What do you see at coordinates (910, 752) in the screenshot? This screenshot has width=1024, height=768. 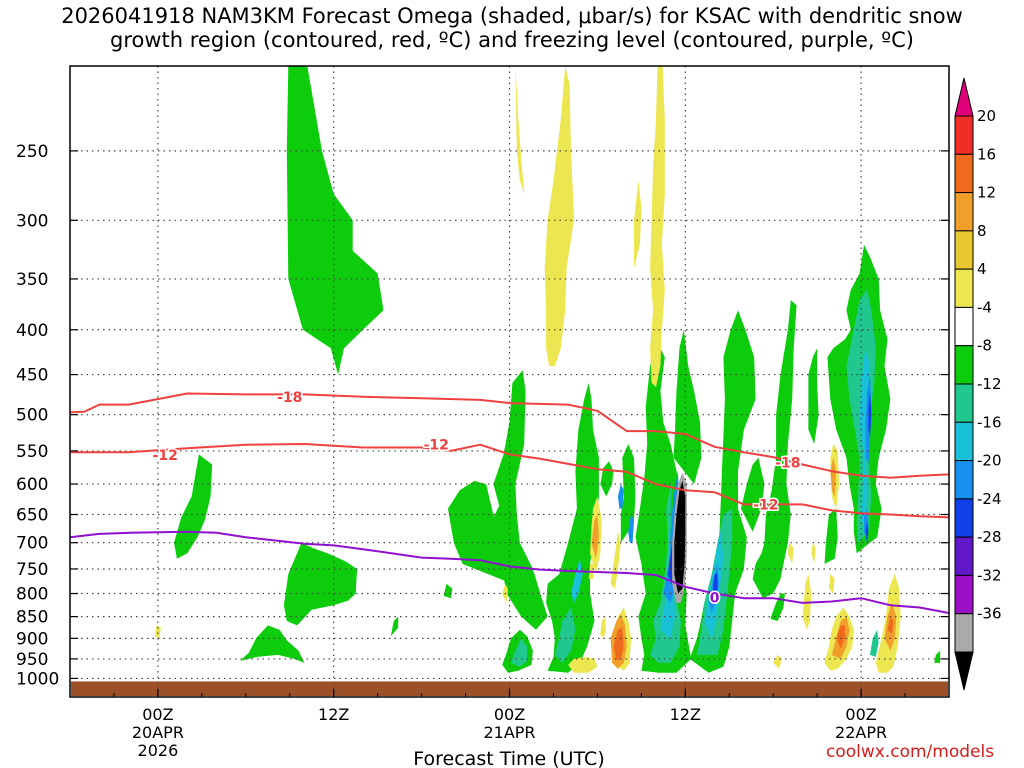 I see `credit-link: coolwx.com/models` at bounding box center [910, 752].